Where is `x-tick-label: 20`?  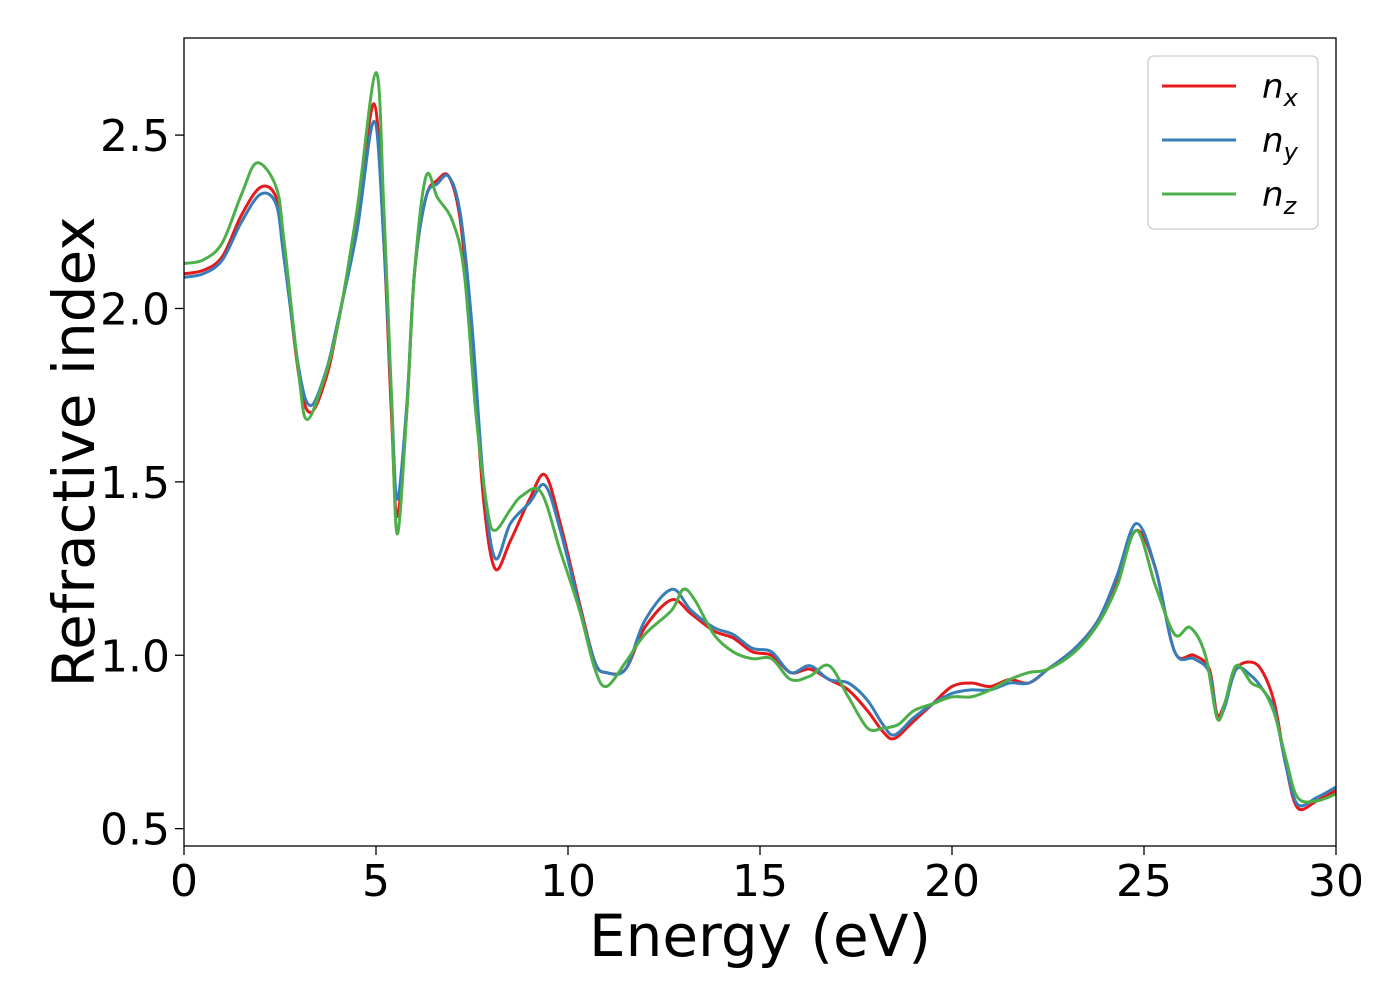 x-tick-label: 20 is located at coordinates (952, 881).